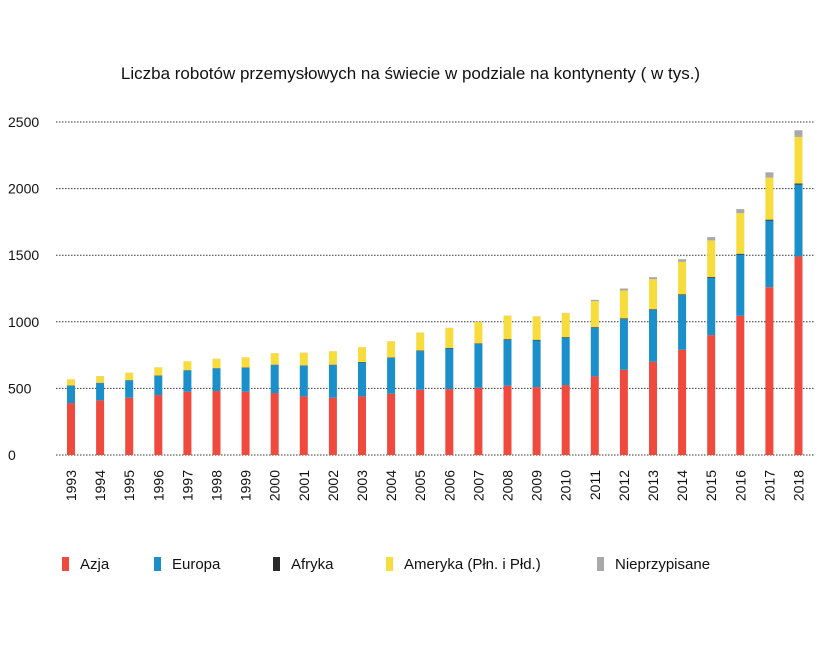  What do you see at coordinates (799, 485) in the screenshot?
I see `x-tick-label: 2018` at bounding box center [799, 485].